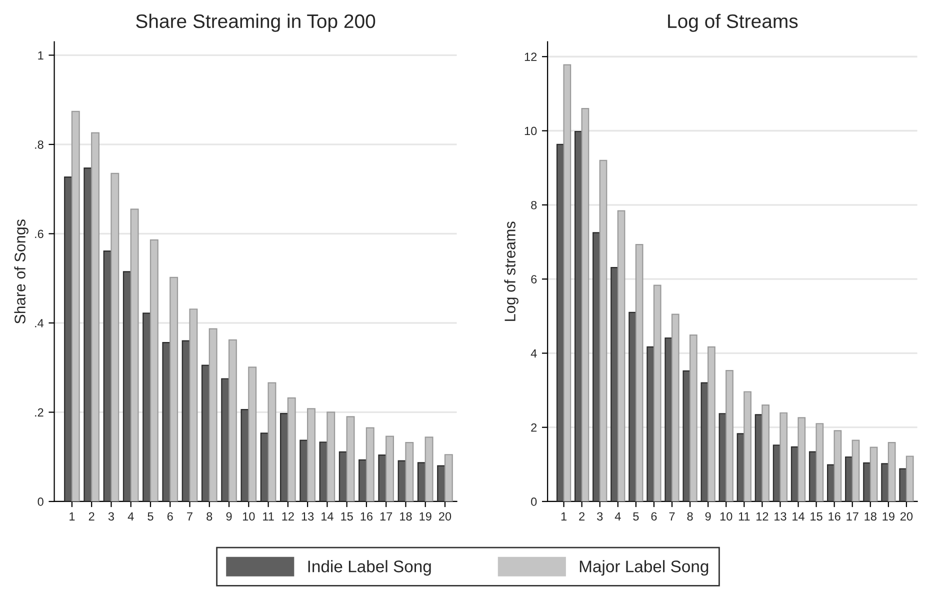 The height and width of the screenshot is (597, 936). Describe the element at coordinates (644, 568) in the screenshot. I see `legend-label: Major Label Song` at that location.